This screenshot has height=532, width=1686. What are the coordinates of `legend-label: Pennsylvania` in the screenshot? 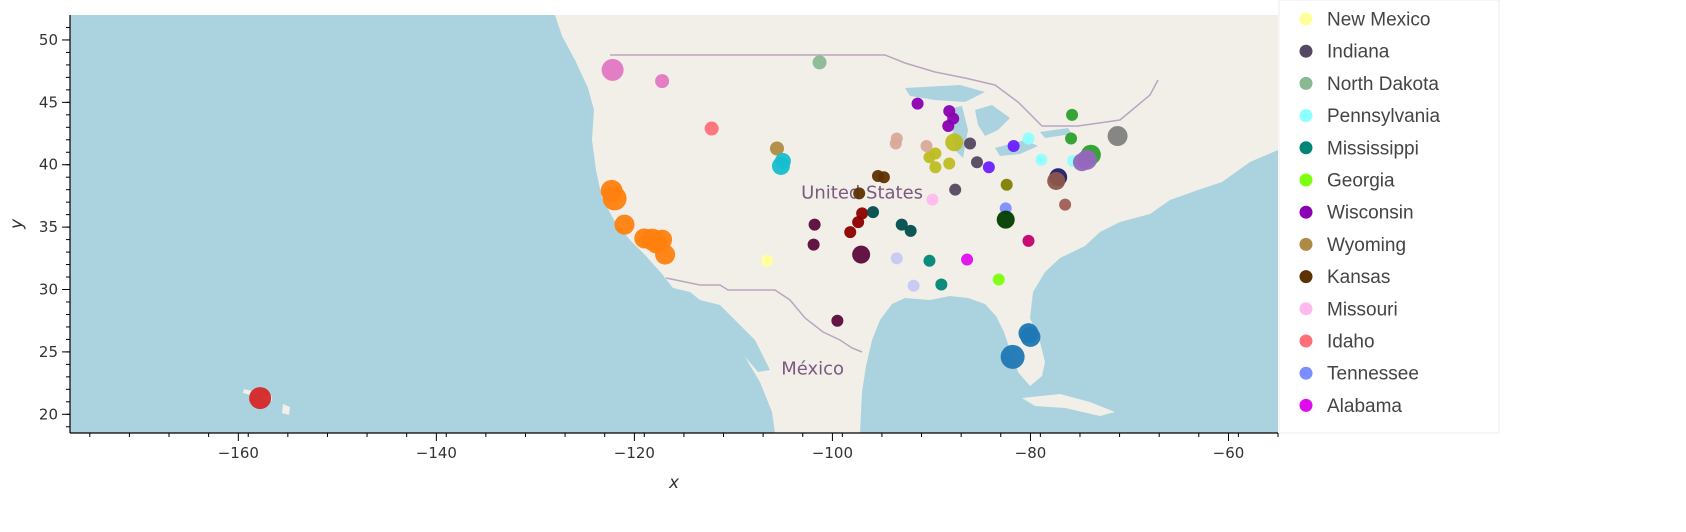 It's located at (1383, 116).